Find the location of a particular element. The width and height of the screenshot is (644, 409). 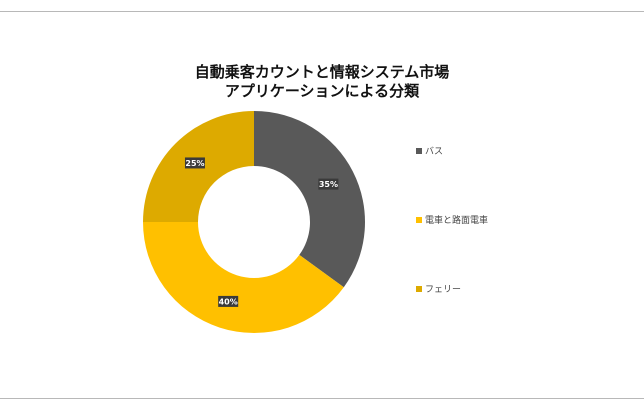

data-label-1: 35% is located at coordinates (328, 184).